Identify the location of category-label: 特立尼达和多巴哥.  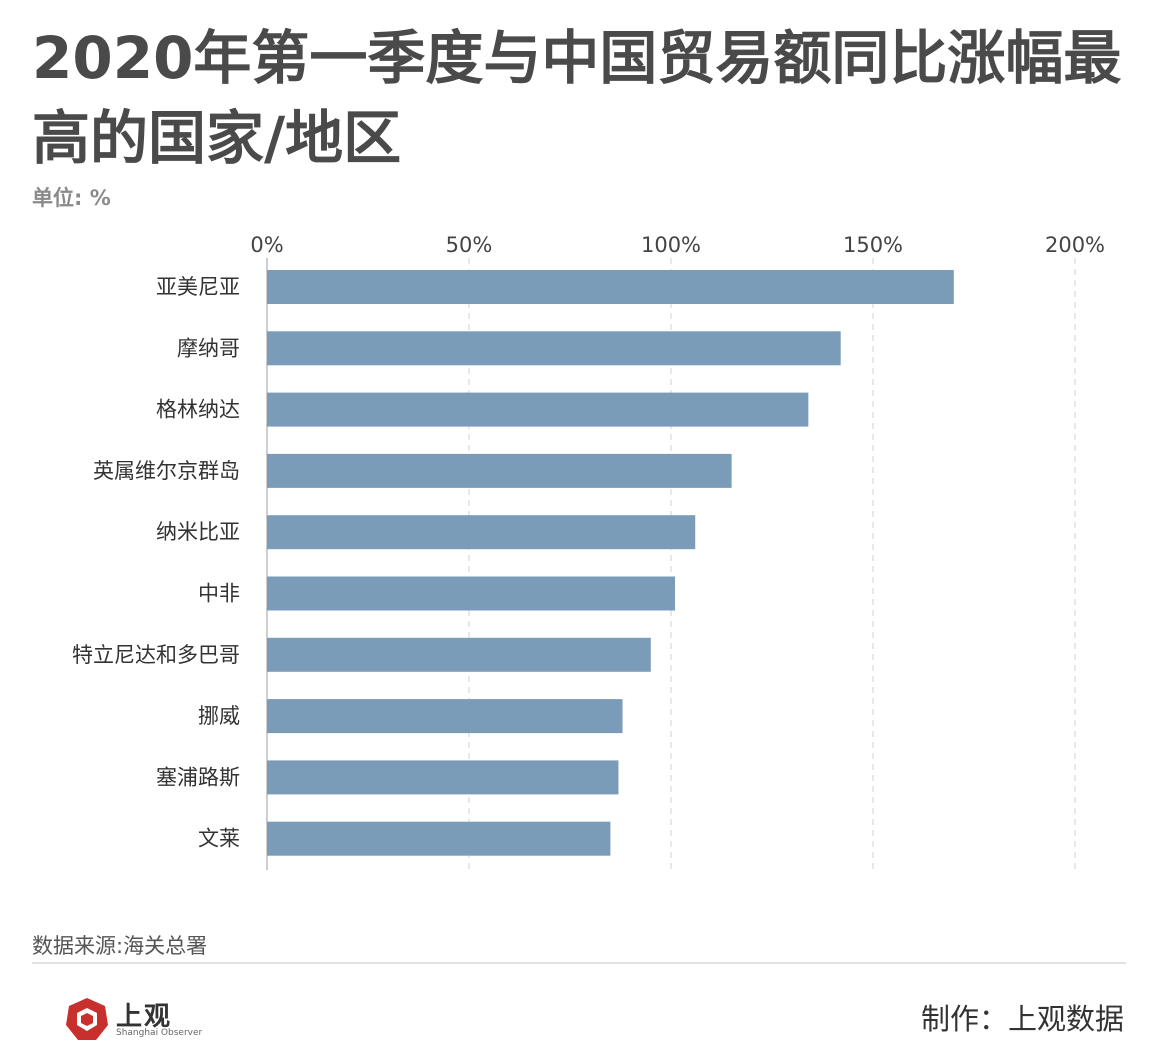
(156, 655).